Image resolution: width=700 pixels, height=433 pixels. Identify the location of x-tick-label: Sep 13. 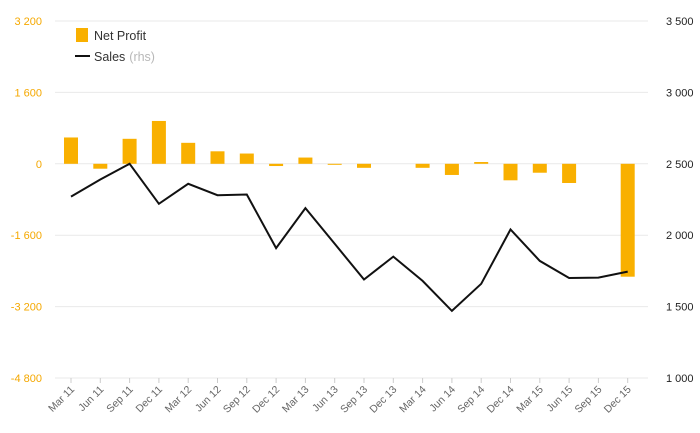
(354, 400).